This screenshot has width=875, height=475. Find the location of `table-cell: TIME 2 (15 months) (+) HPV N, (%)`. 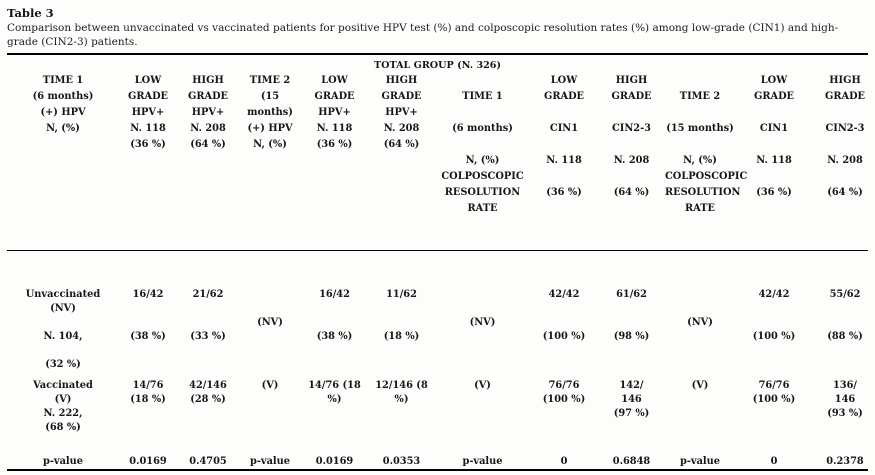

table-cell: TIME 2 (15 months) (+) HPV N, (%) is located at coordinates (270, 145).